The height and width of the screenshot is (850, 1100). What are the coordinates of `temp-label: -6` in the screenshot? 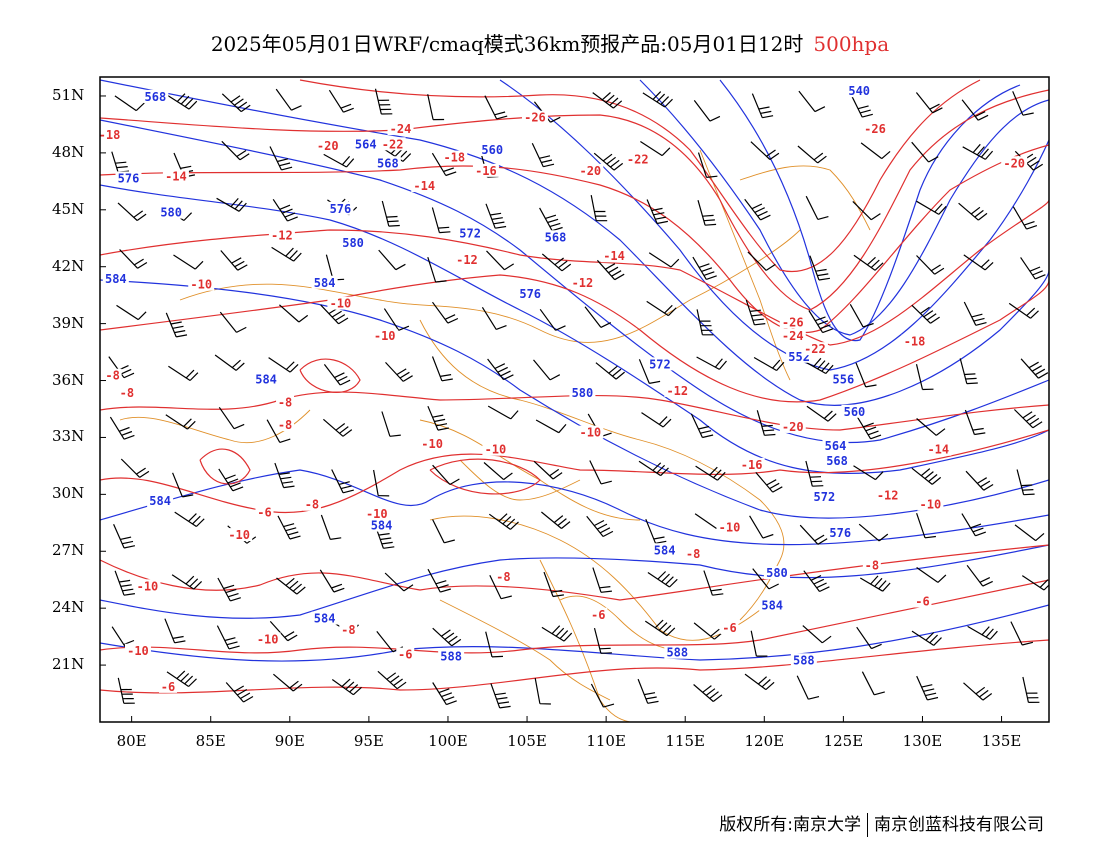 It's located at (922, 601).